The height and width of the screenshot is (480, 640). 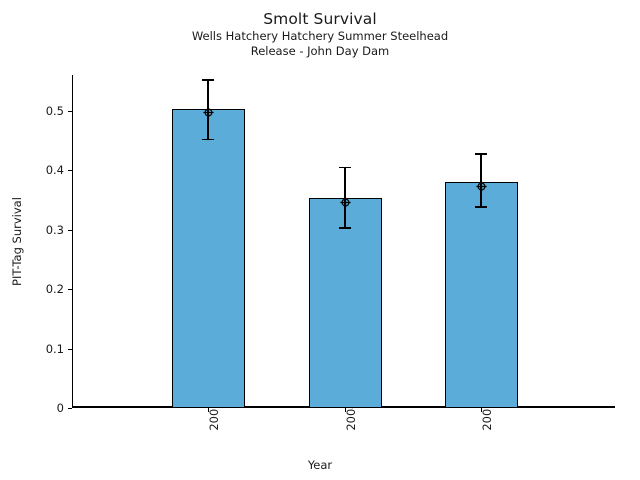 What do you see at coordinates (320, 19) in the screenshot?
I see `chart-title: Smolt Survival` at bounding box center [320, 19].